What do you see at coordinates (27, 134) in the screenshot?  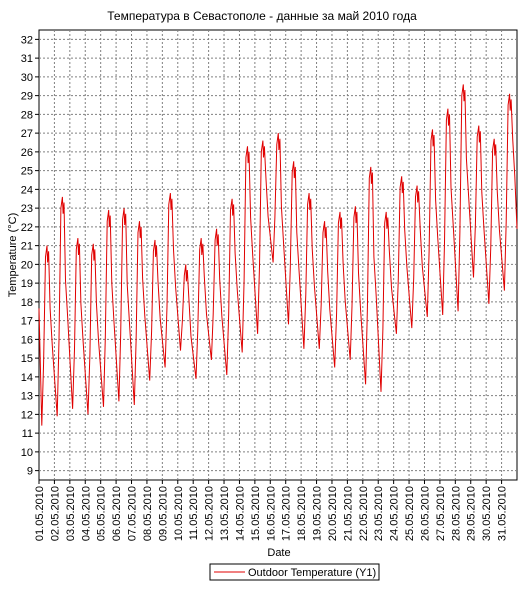 I see `y-tick-label: 27` at bounding box center [27, 134].